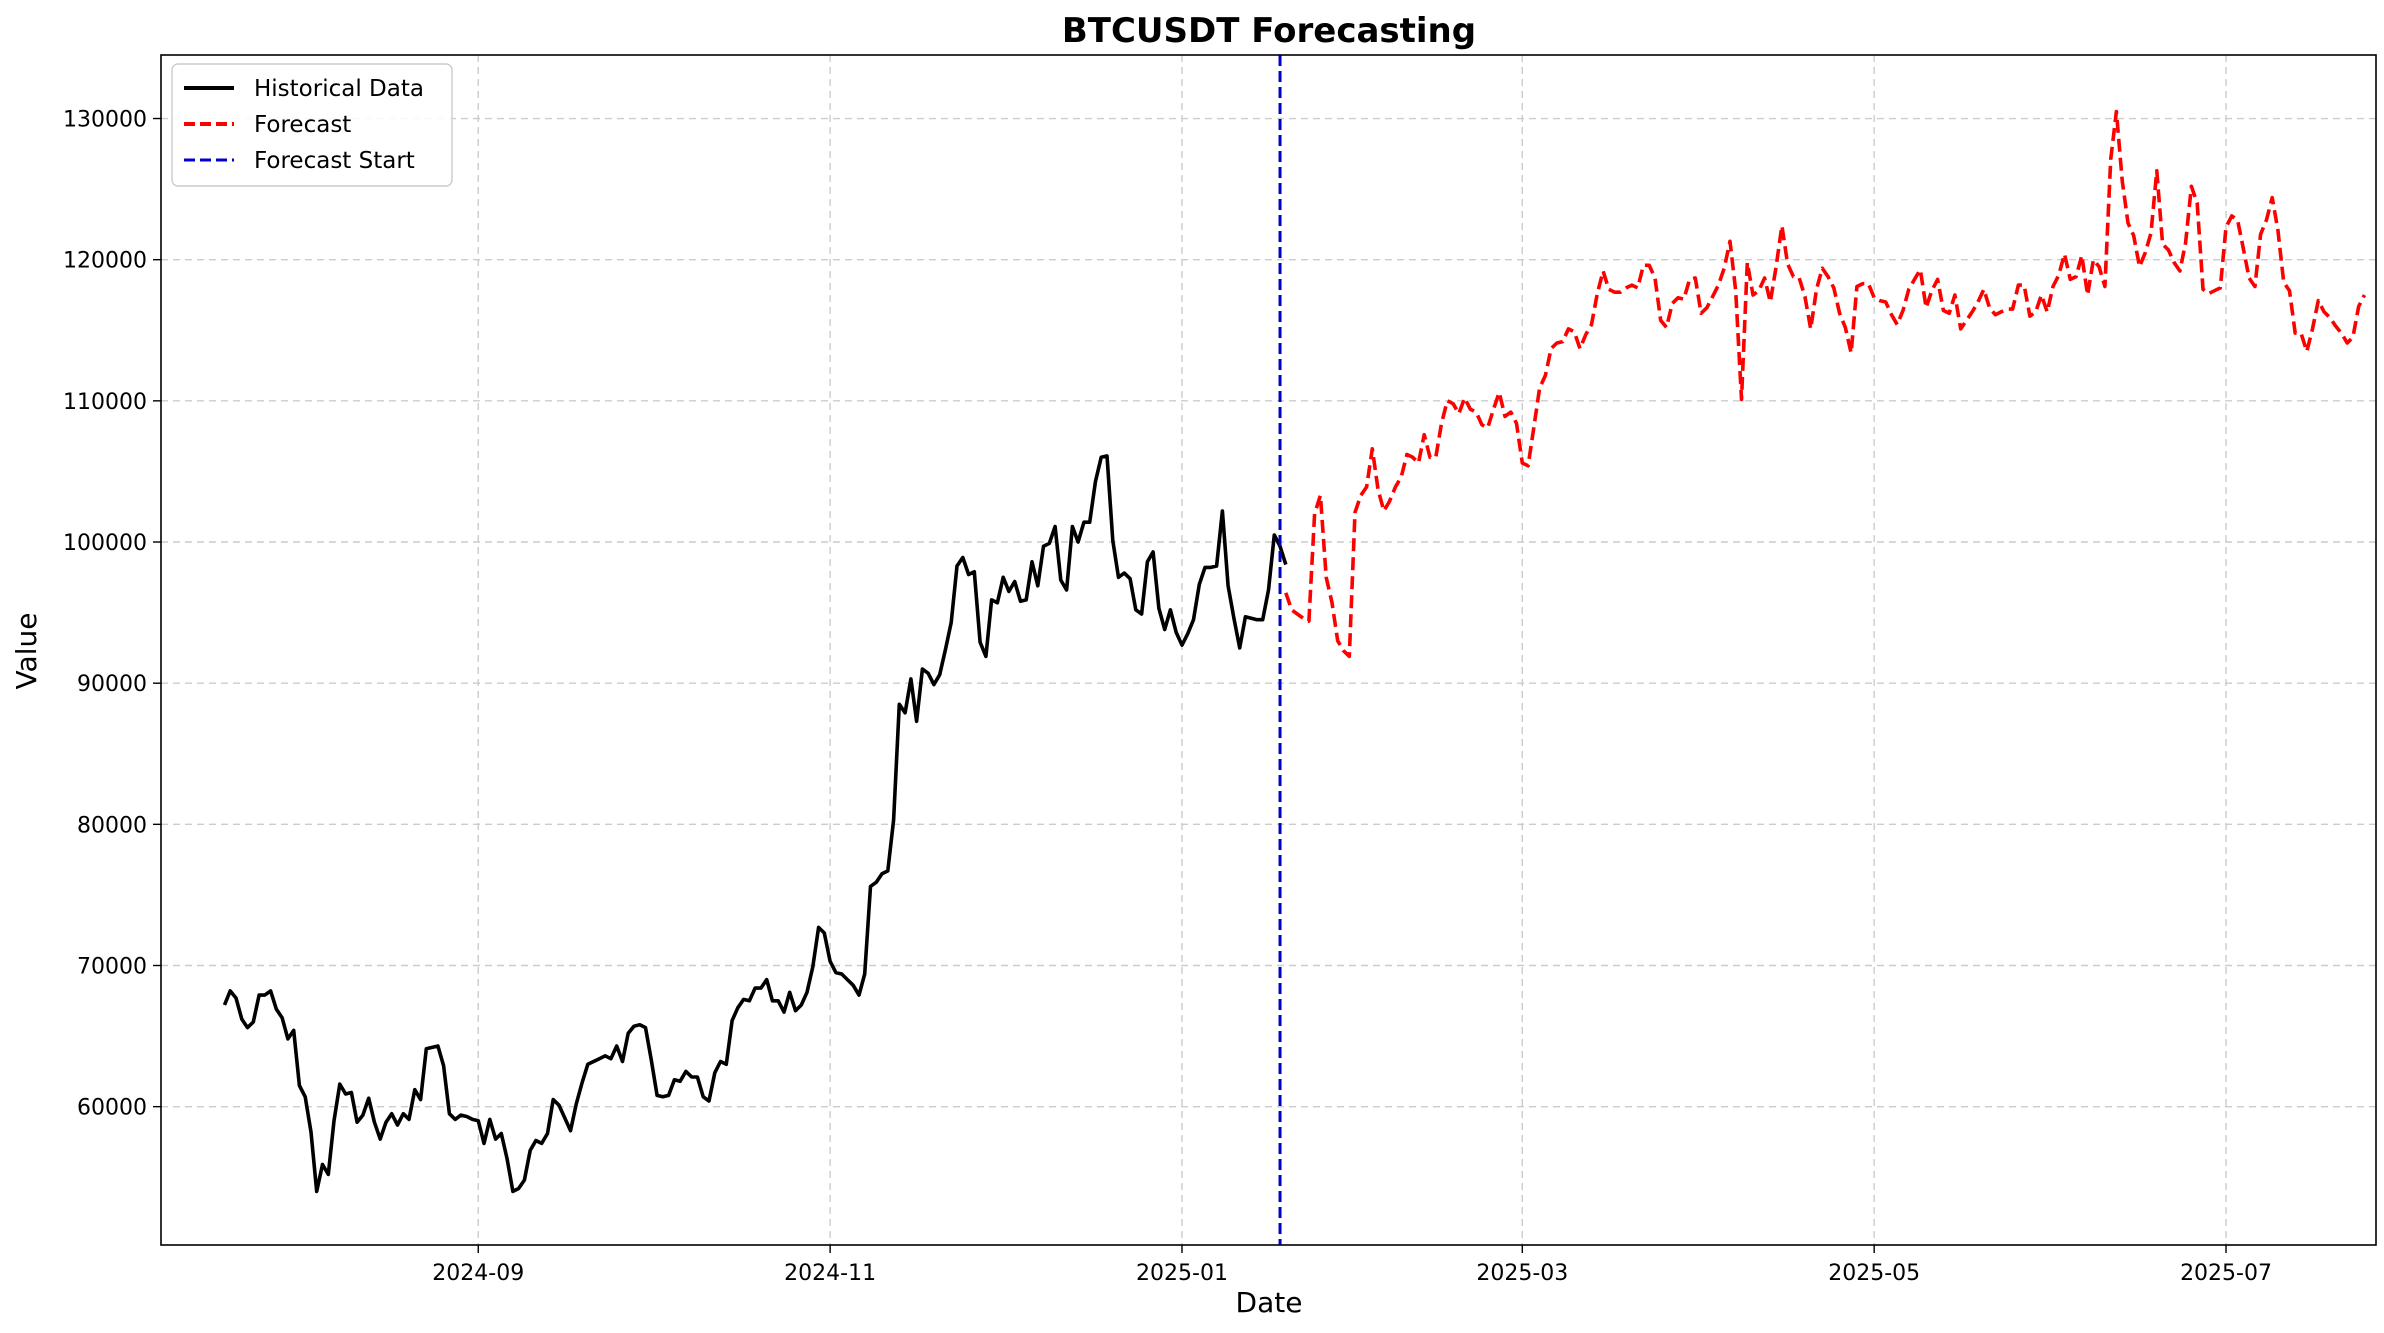 This screenshot has width=2384, height=1333. I want to click on legend-box, so click(312, 125).